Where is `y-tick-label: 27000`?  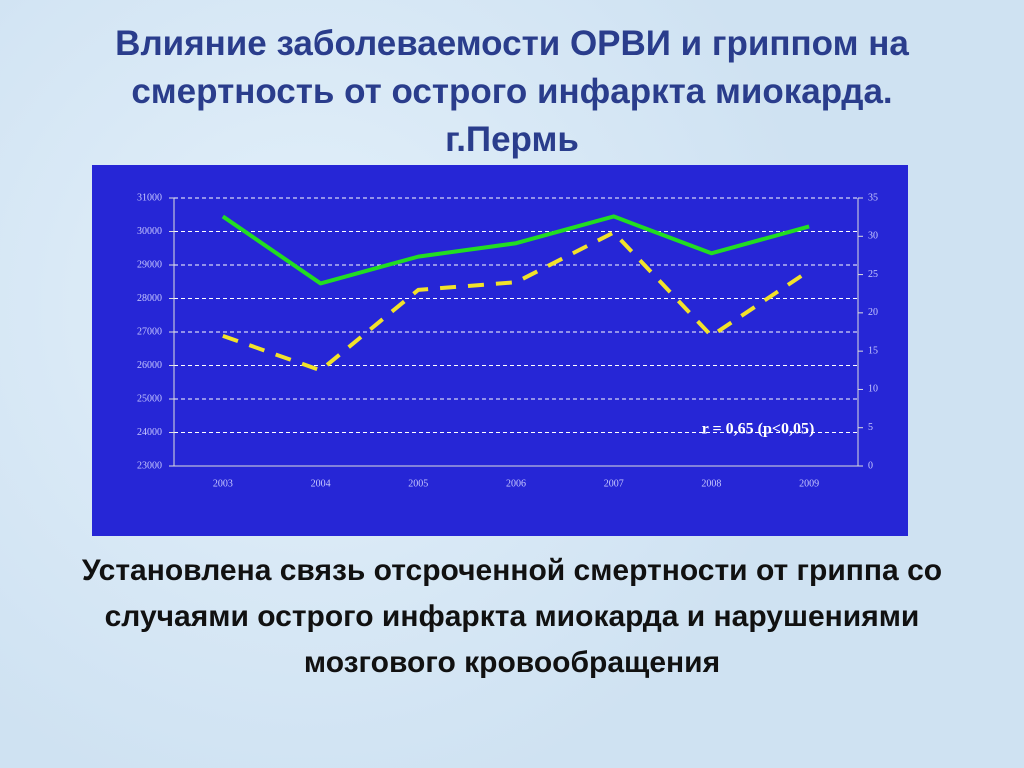 y-tick-label: 27000 is located at coordinates (149, 331).